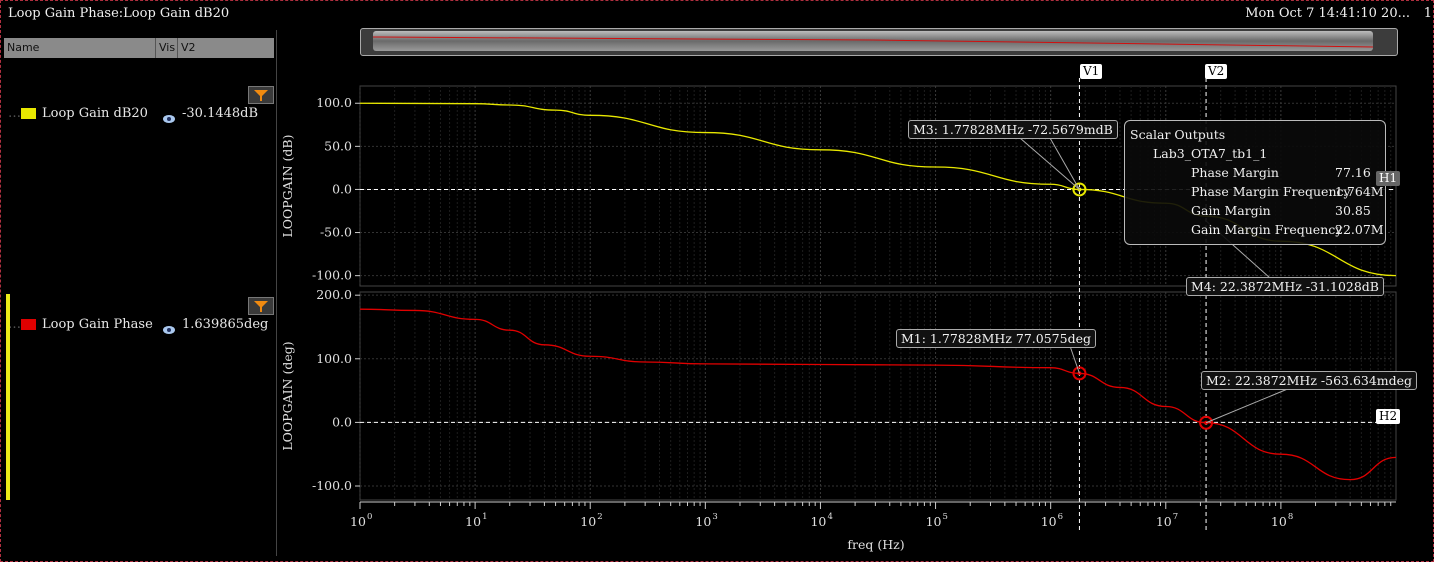 The height and width of the screenshot is (562, 1434). I want to click on window-title: Loop Gain Phase:Loop Gain dB20, so click(119, 13).